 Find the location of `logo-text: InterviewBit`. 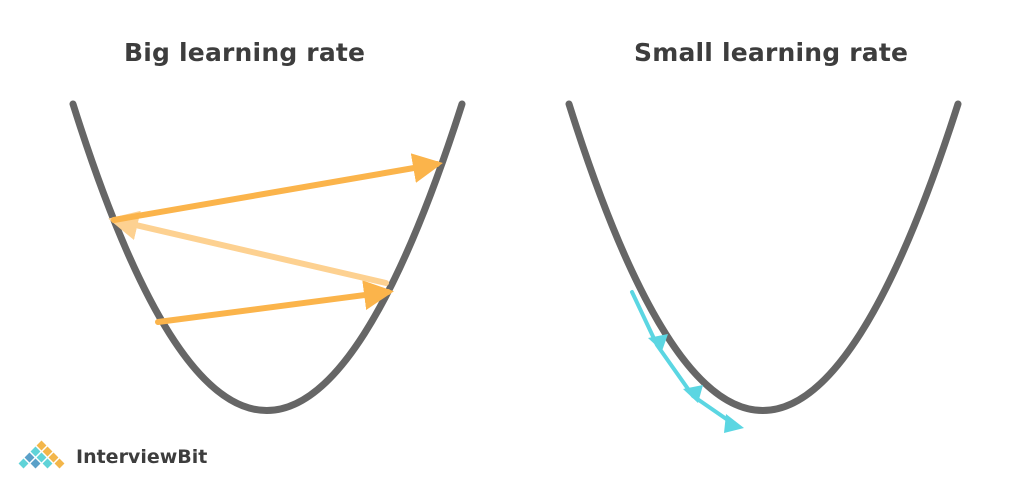

logo-text: InterviewBit is located at coordinates (142, 457).